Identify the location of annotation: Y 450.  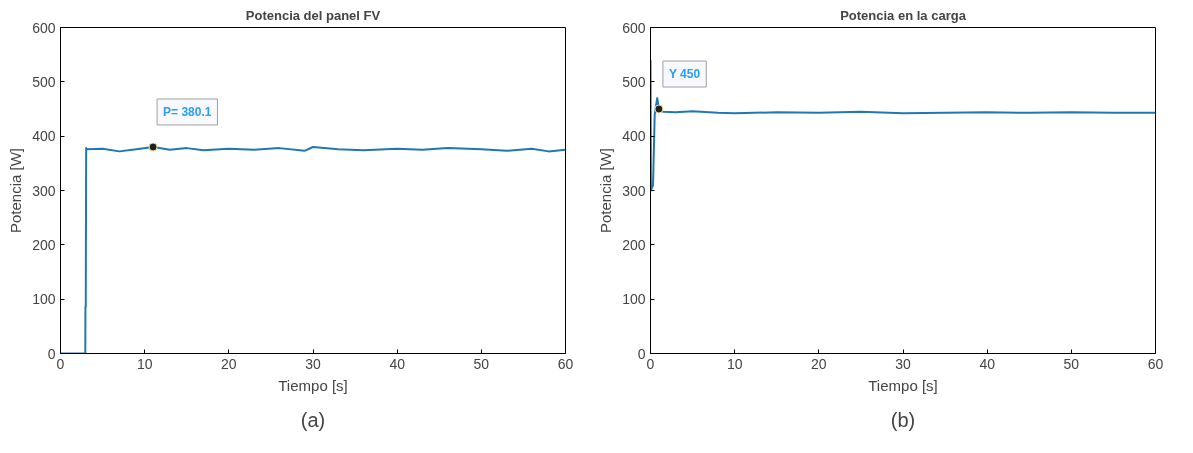
(684, 74).